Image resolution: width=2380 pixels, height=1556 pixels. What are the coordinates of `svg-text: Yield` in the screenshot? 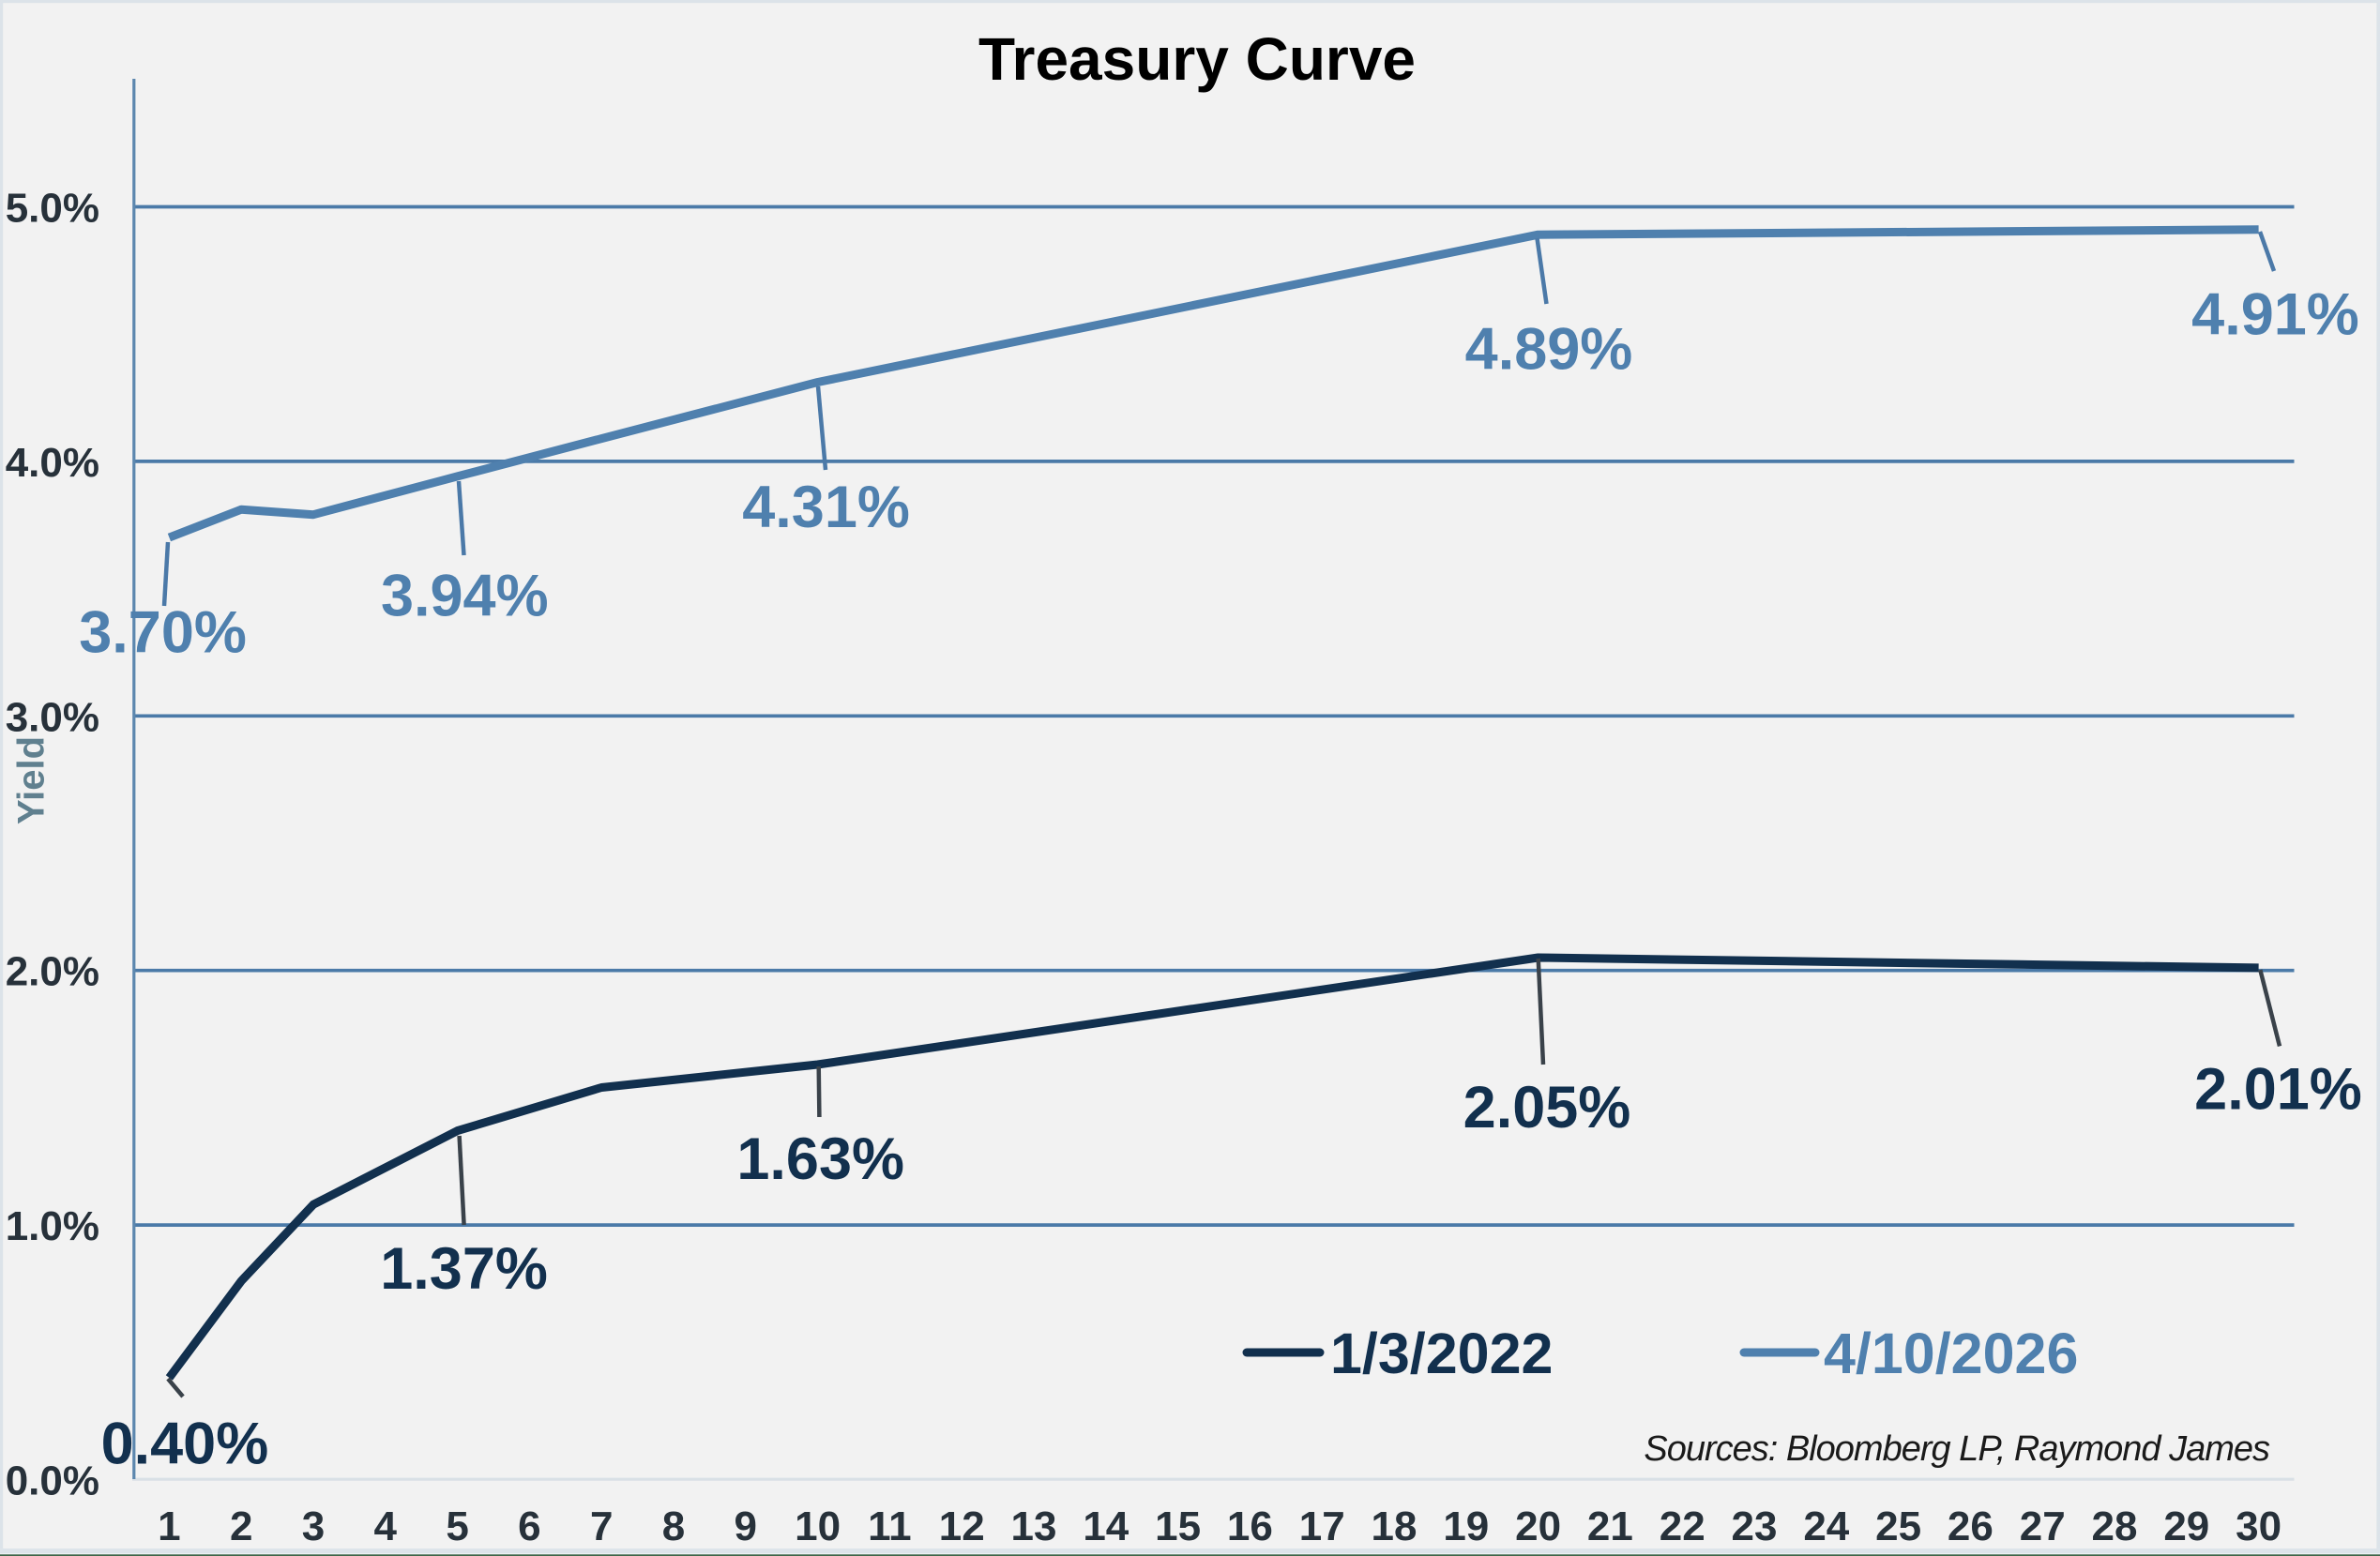 It's located at (32, 780).